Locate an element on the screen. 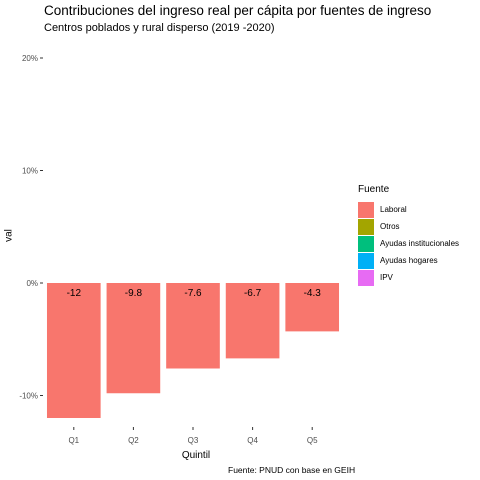 The width and height of the screenshot is (480, 480). x-tick-label: Q5 is located at coordinates (312, 440).